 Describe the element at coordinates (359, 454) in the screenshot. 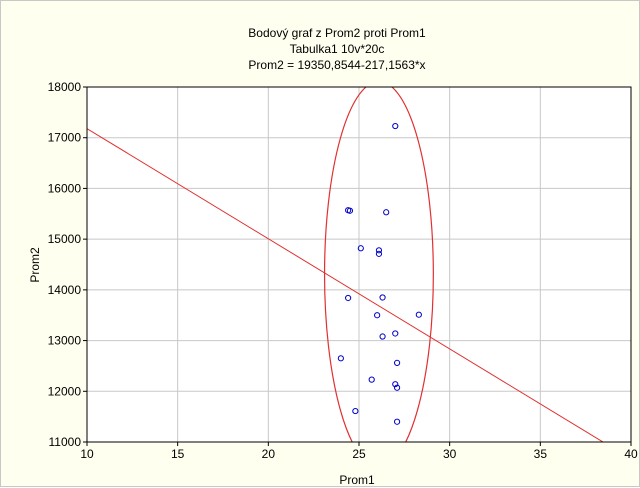

I see `x-tick-label: 25` at that location.